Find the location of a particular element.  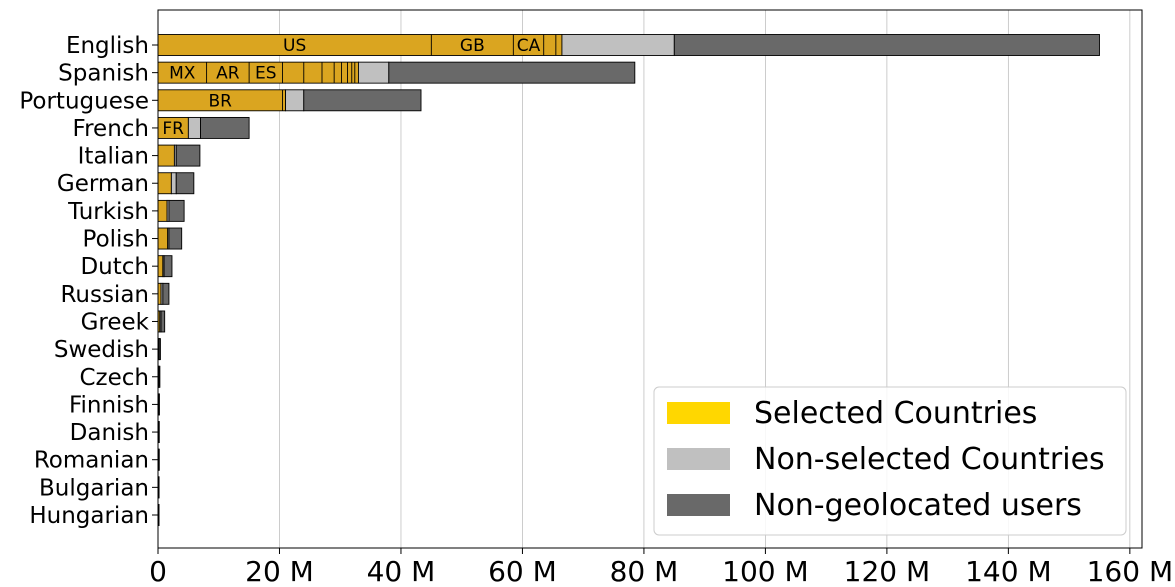

country-label-es: ES is located at coordinates (266, 74).